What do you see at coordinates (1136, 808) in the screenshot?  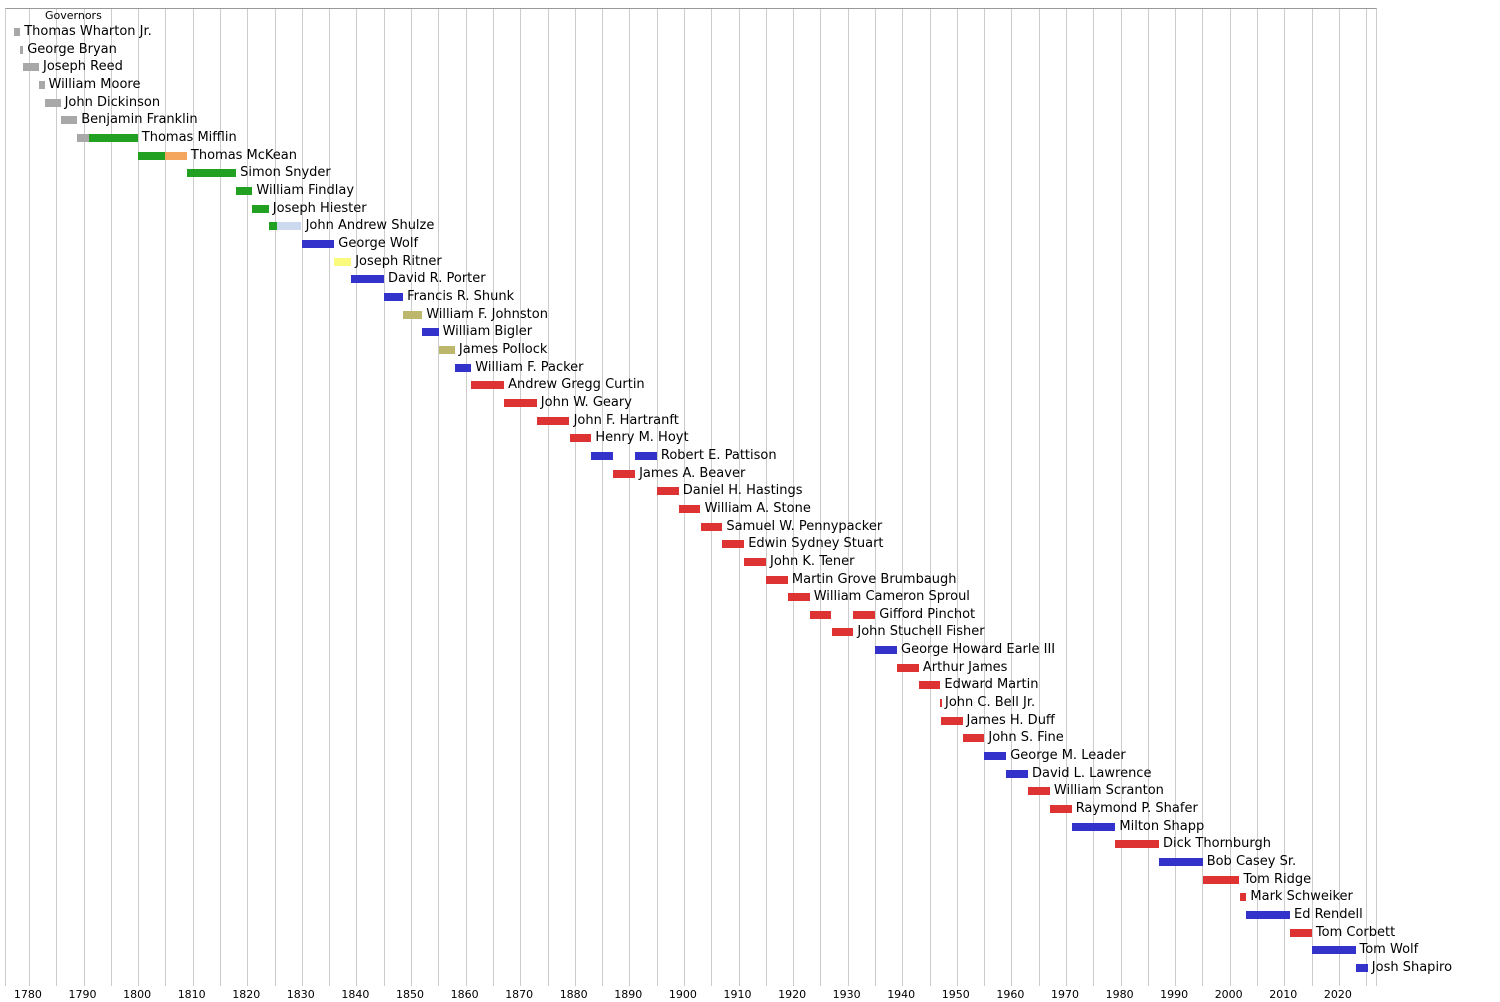 I see `governor-name-label: Raymond P. Shafer` at bounding box center [1136, 808].